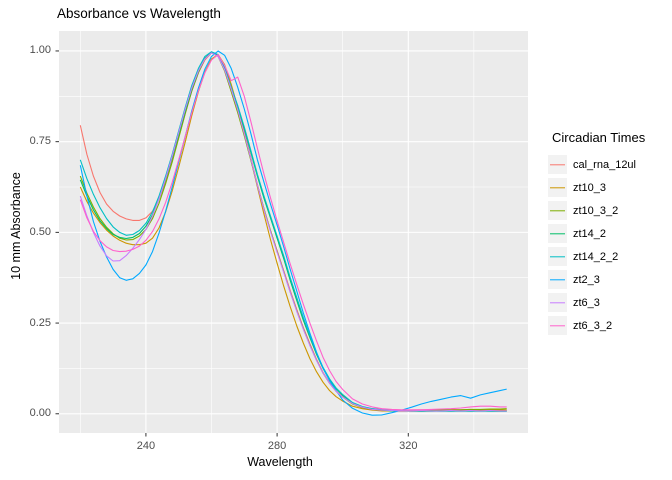  I want to click on legend-item-zt14_2_2: zt14_2_2, so click(596, 256).